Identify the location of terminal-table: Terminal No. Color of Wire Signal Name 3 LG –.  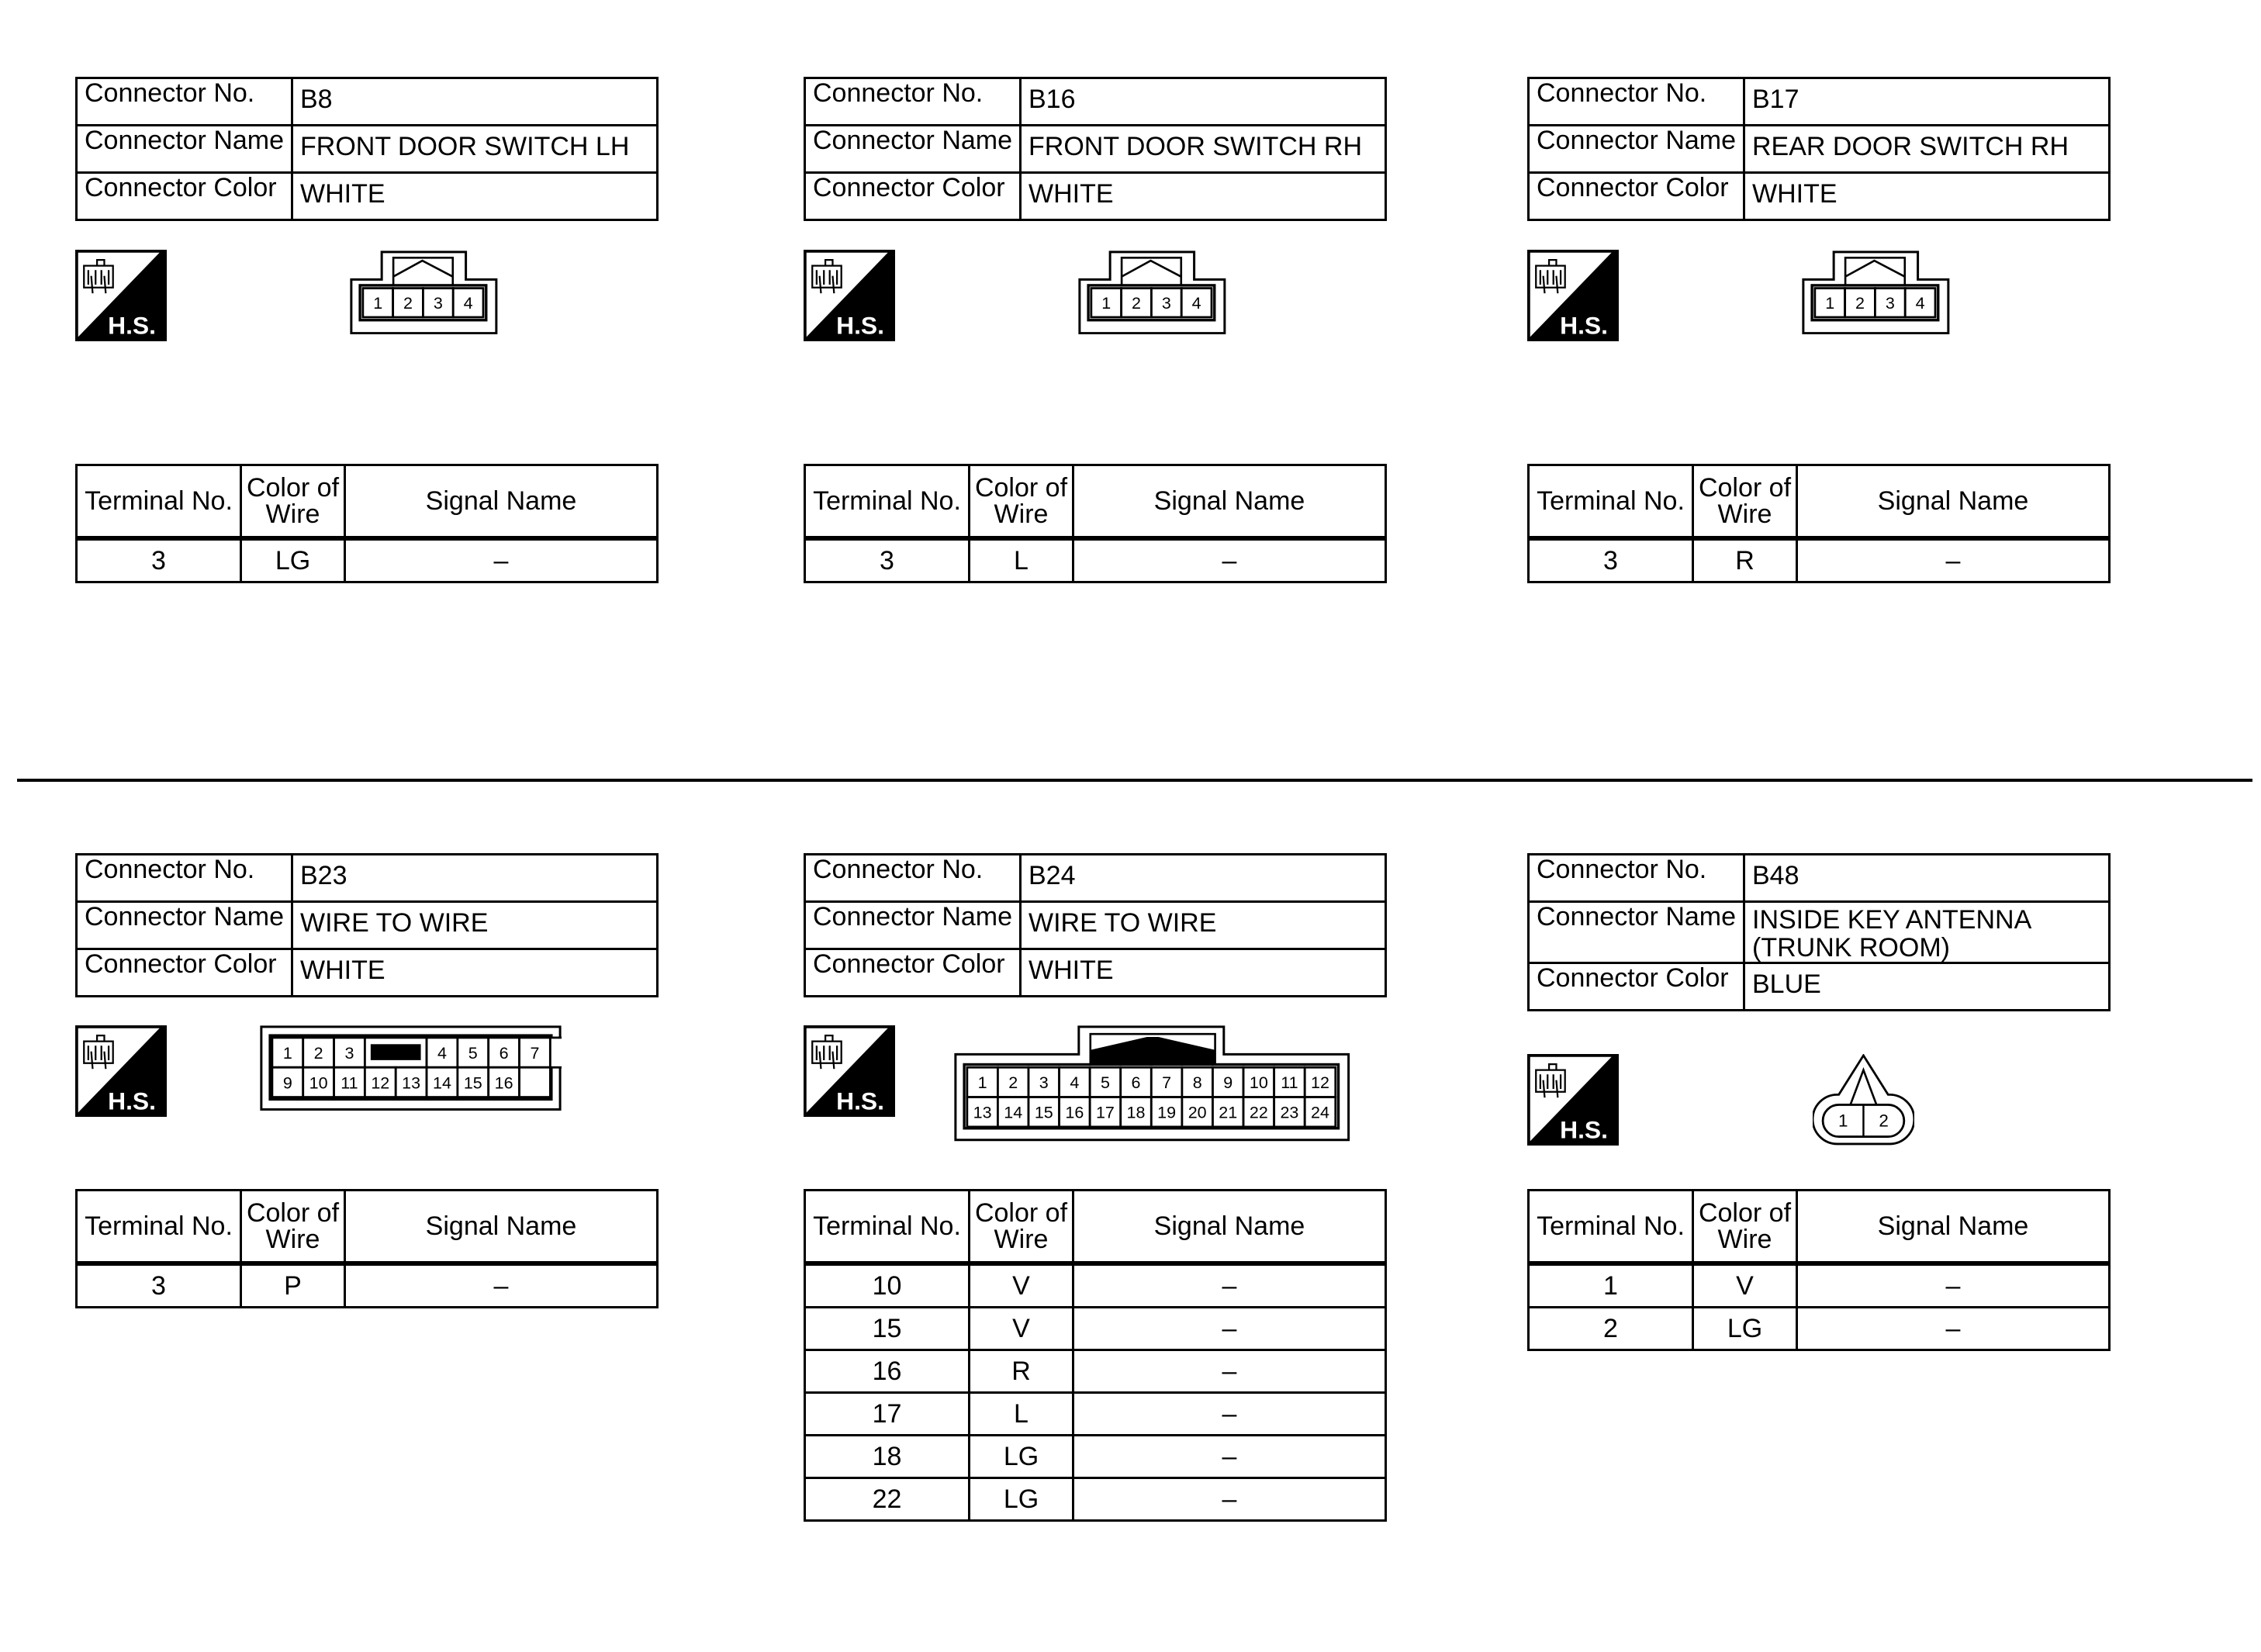
(367, 523).